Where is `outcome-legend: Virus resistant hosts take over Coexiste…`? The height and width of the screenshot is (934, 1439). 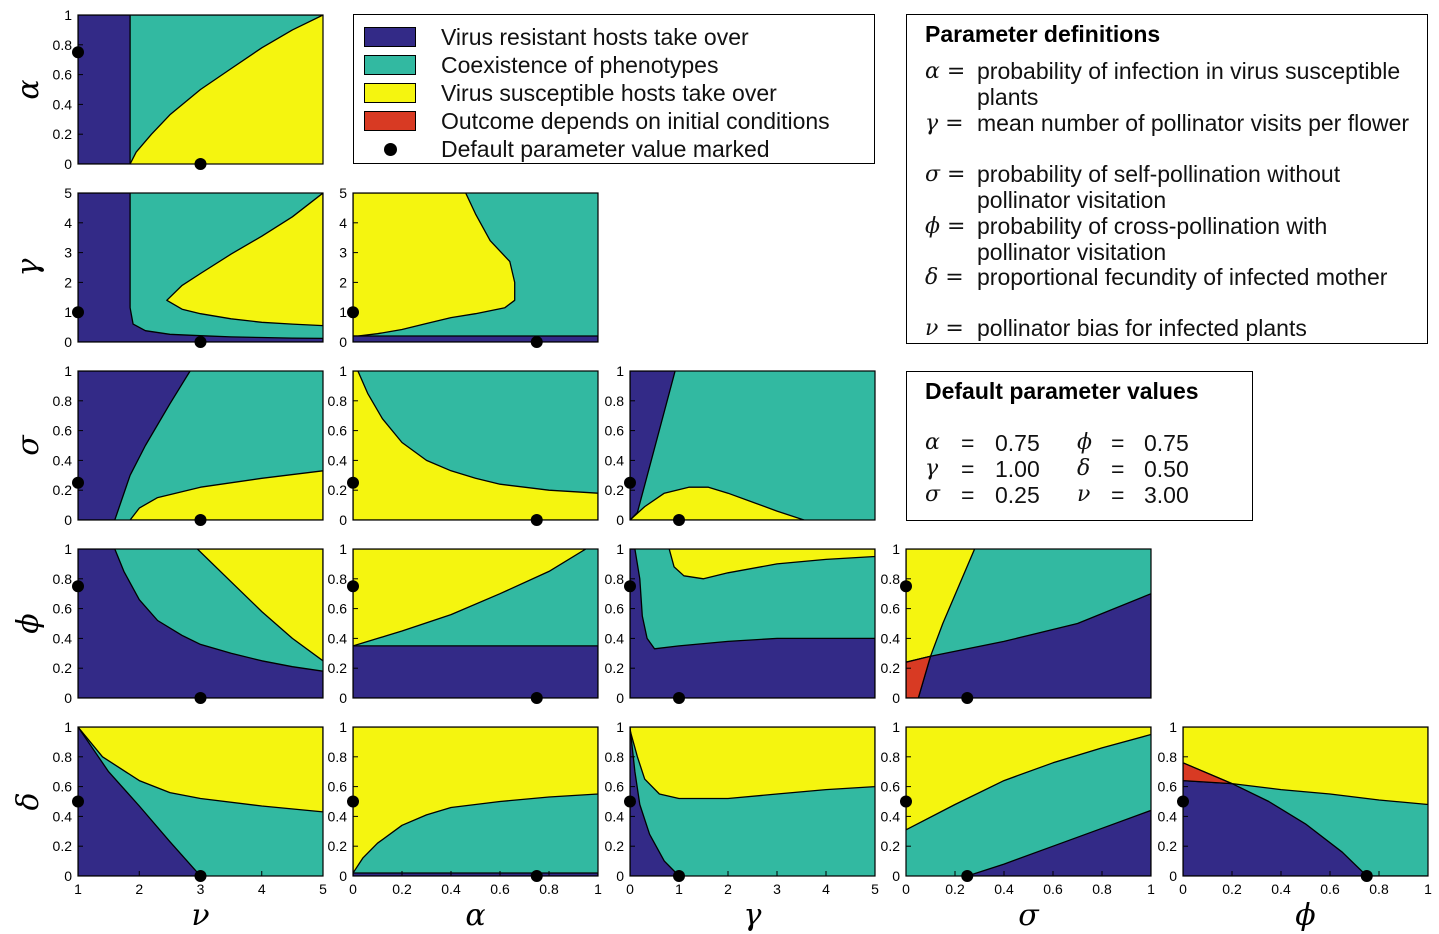
outcome-legend: Virus resistant hosts take over Coexiste… is located at coordinates (614, 89).